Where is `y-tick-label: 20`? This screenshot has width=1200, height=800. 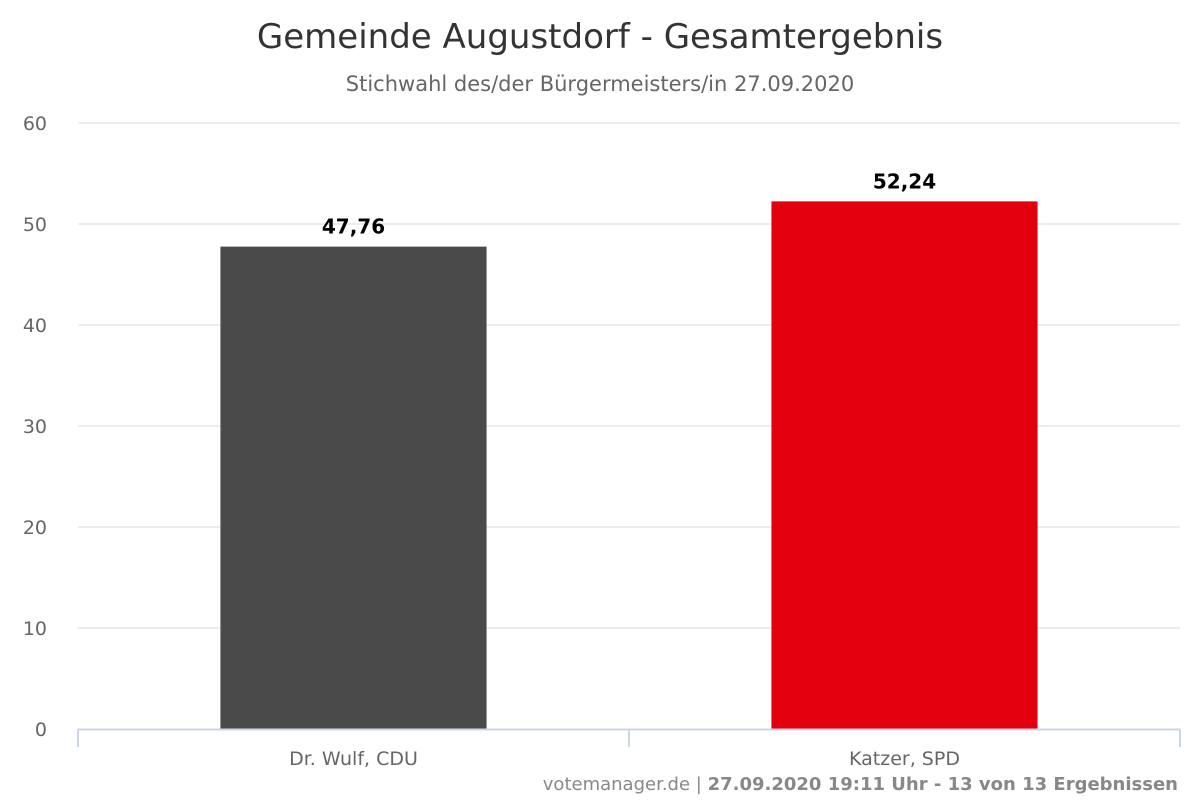 y-tick-label: 20 is located at coordinates (35, 528).